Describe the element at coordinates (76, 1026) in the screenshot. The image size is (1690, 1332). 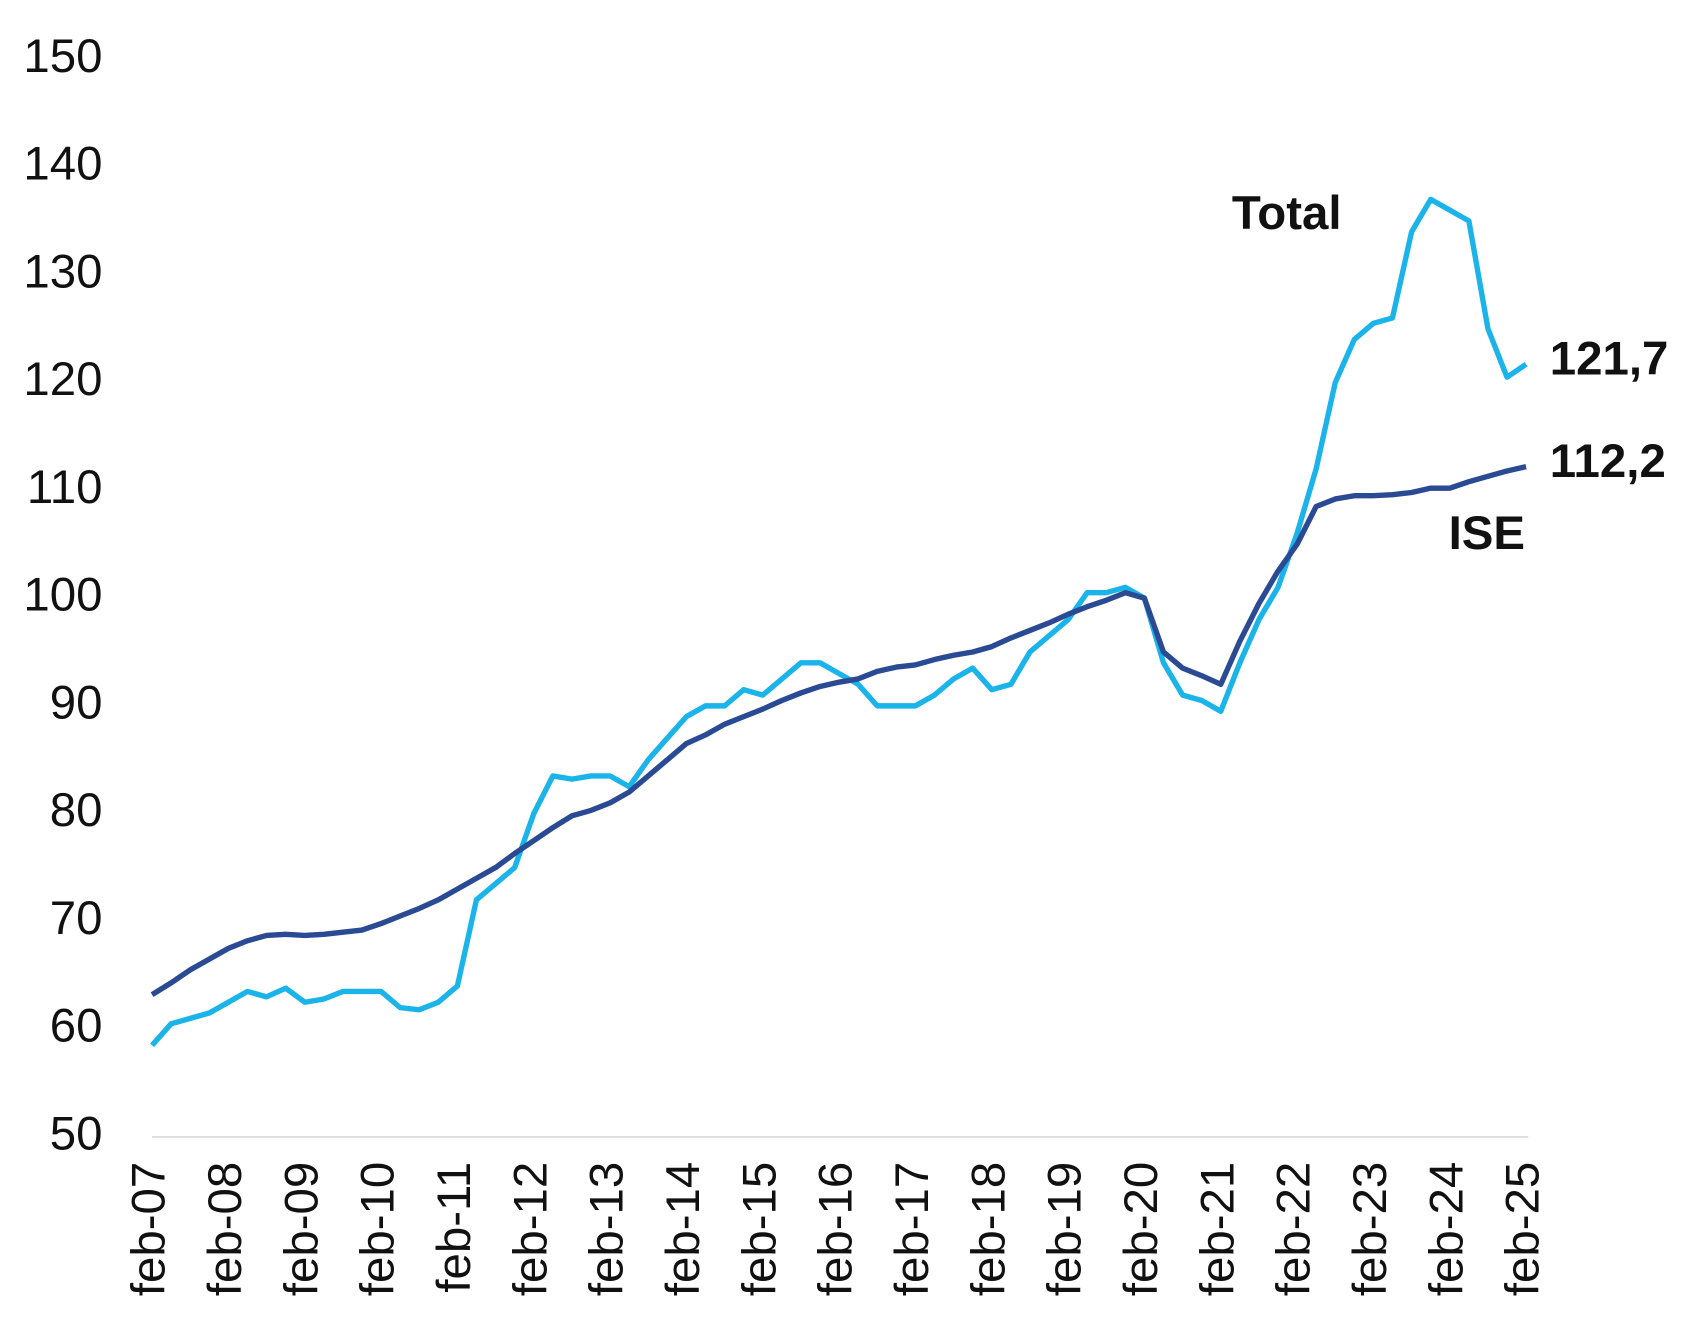
I see `y-tick-label: 60` at that location.